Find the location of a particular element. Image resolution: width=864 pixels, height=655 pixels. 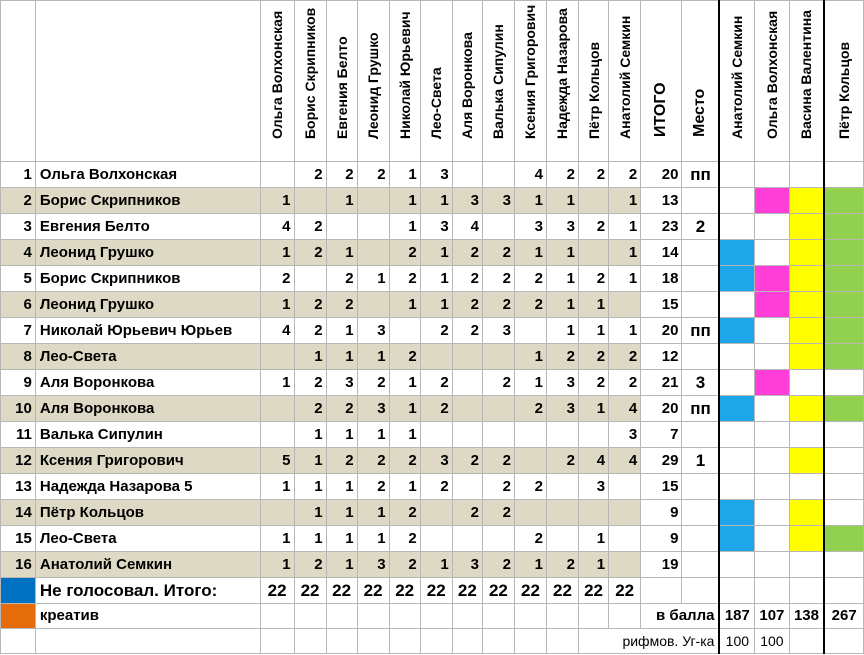

row-number: 2 is located at coordinates (18, 200).